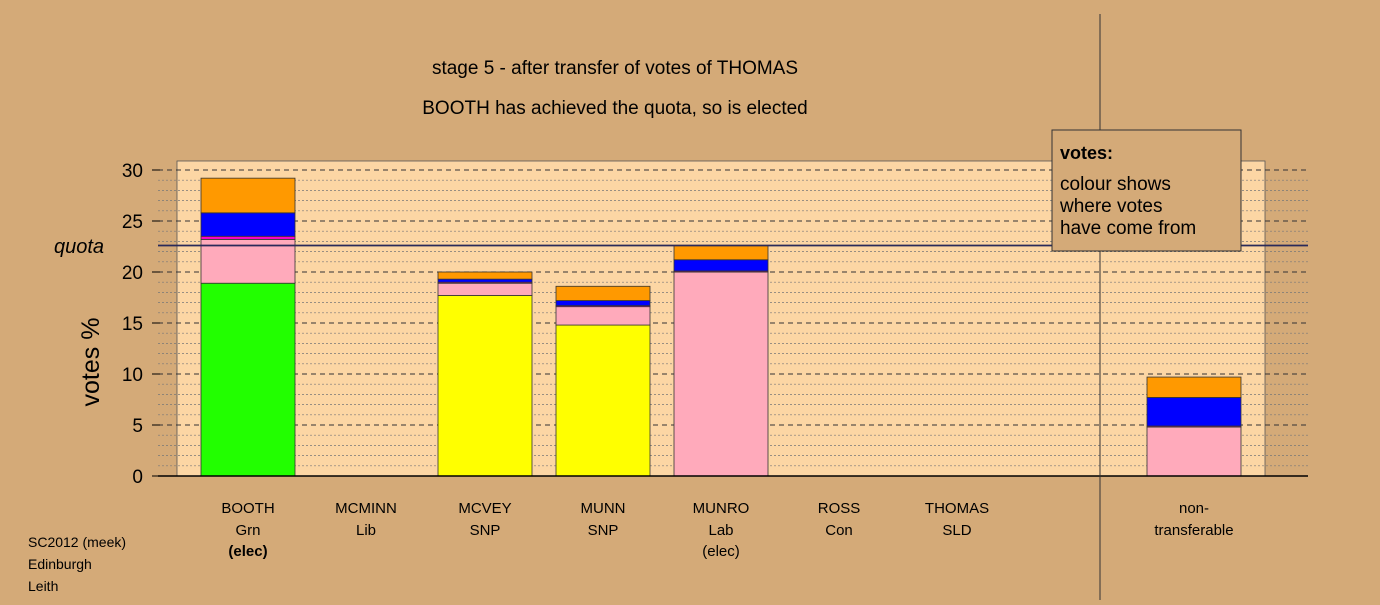  What do you see at coordinates (366, 508) in the screenshot?
I see `category-name: MCMINN` at bounding box center [366, 508].